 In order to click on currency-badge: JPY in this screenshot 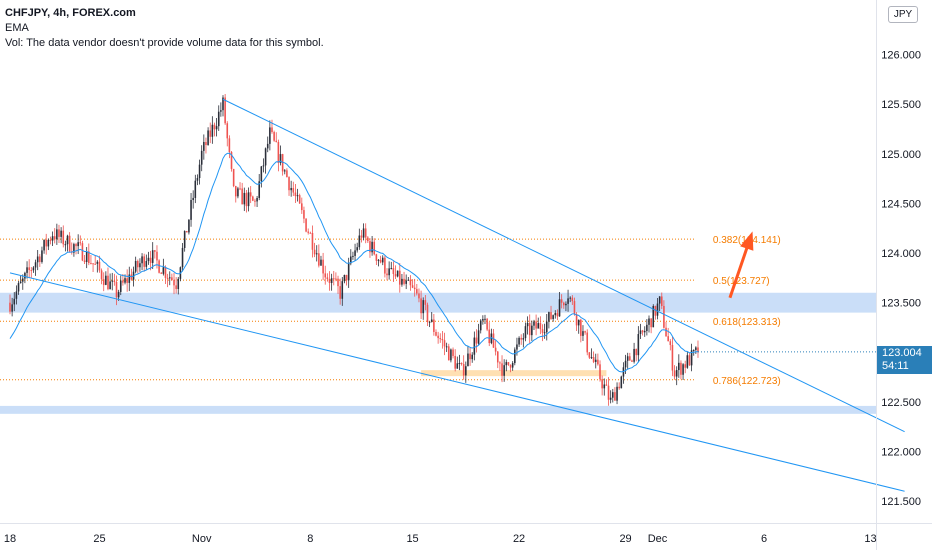, I will do `click(903, 14)`.